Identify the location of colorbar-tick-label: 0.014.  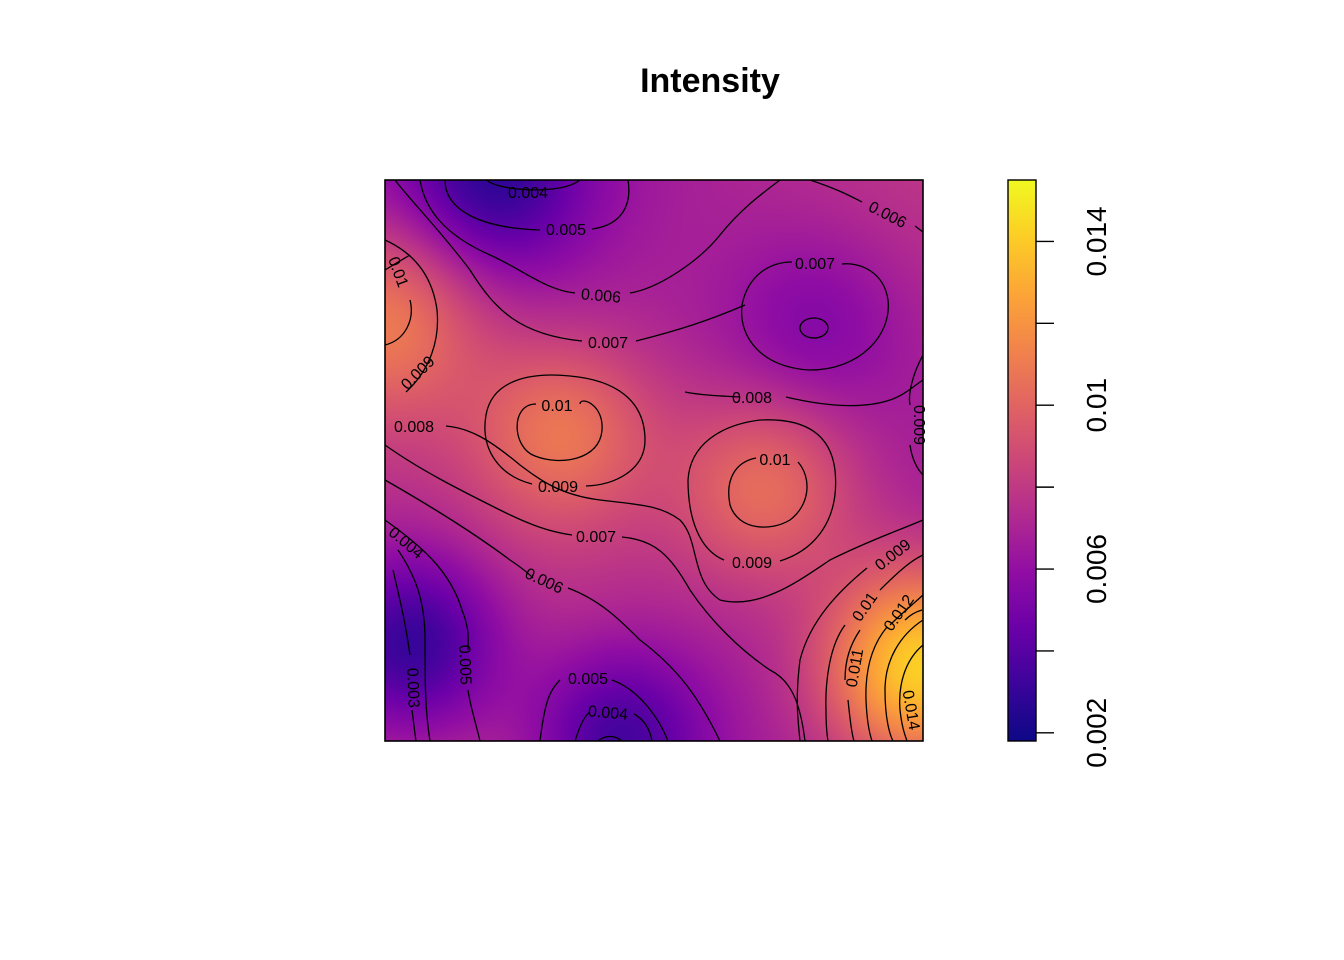
(1096, 241).